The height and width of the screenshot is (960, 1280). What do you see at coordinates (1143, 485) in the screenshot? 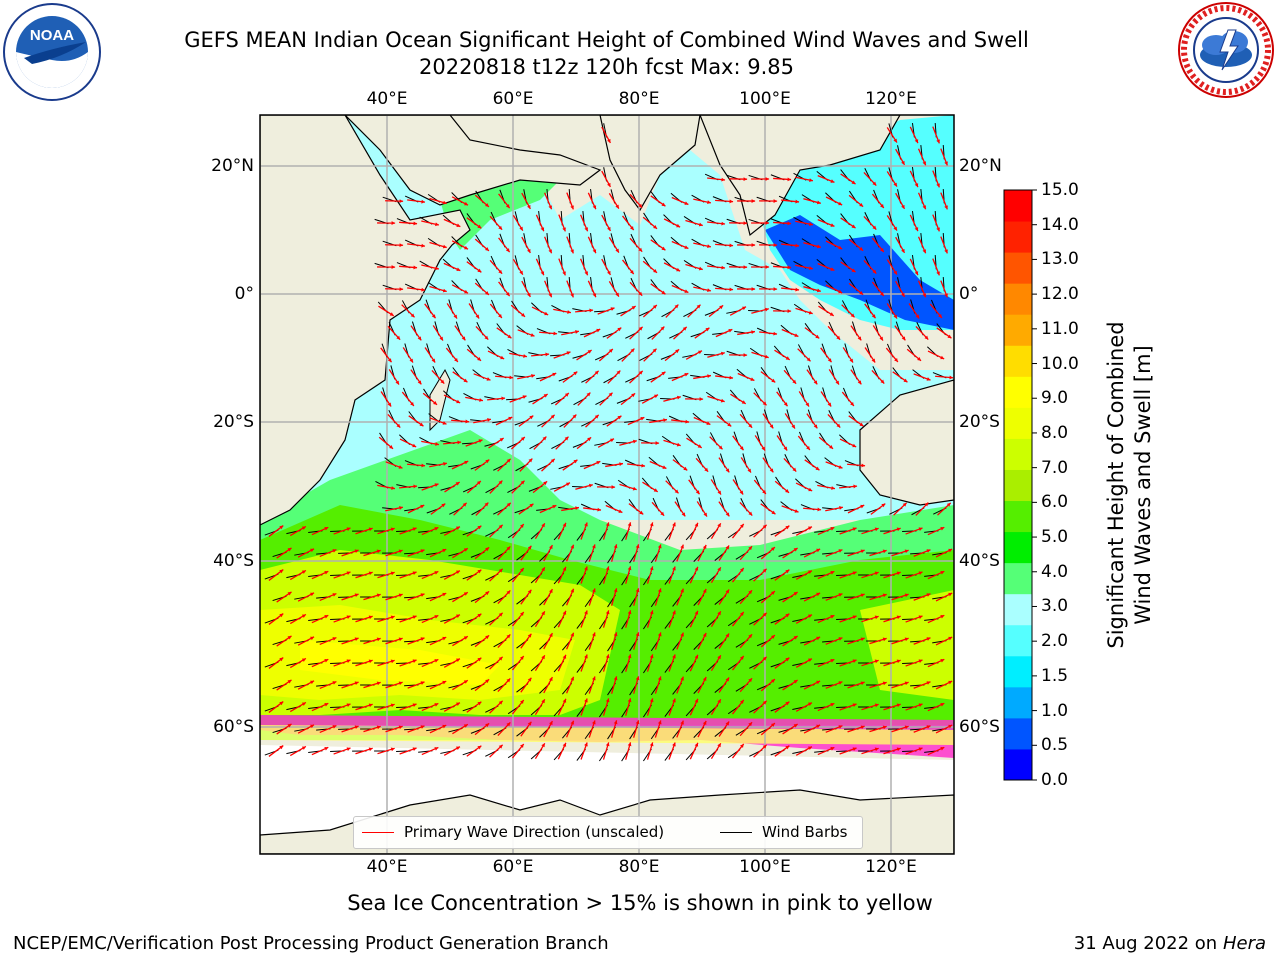
I see `colorbar-title-line2: Wind Waves and Swell [m]` at bounding box center [1143, 485].